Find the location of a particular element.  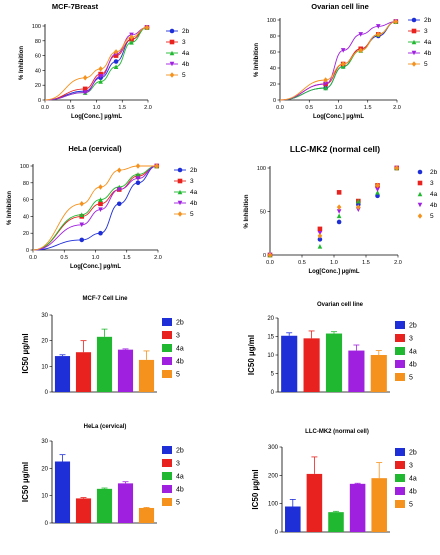

chart-title: MCF-7Breast is located at coordinates (75, 6).